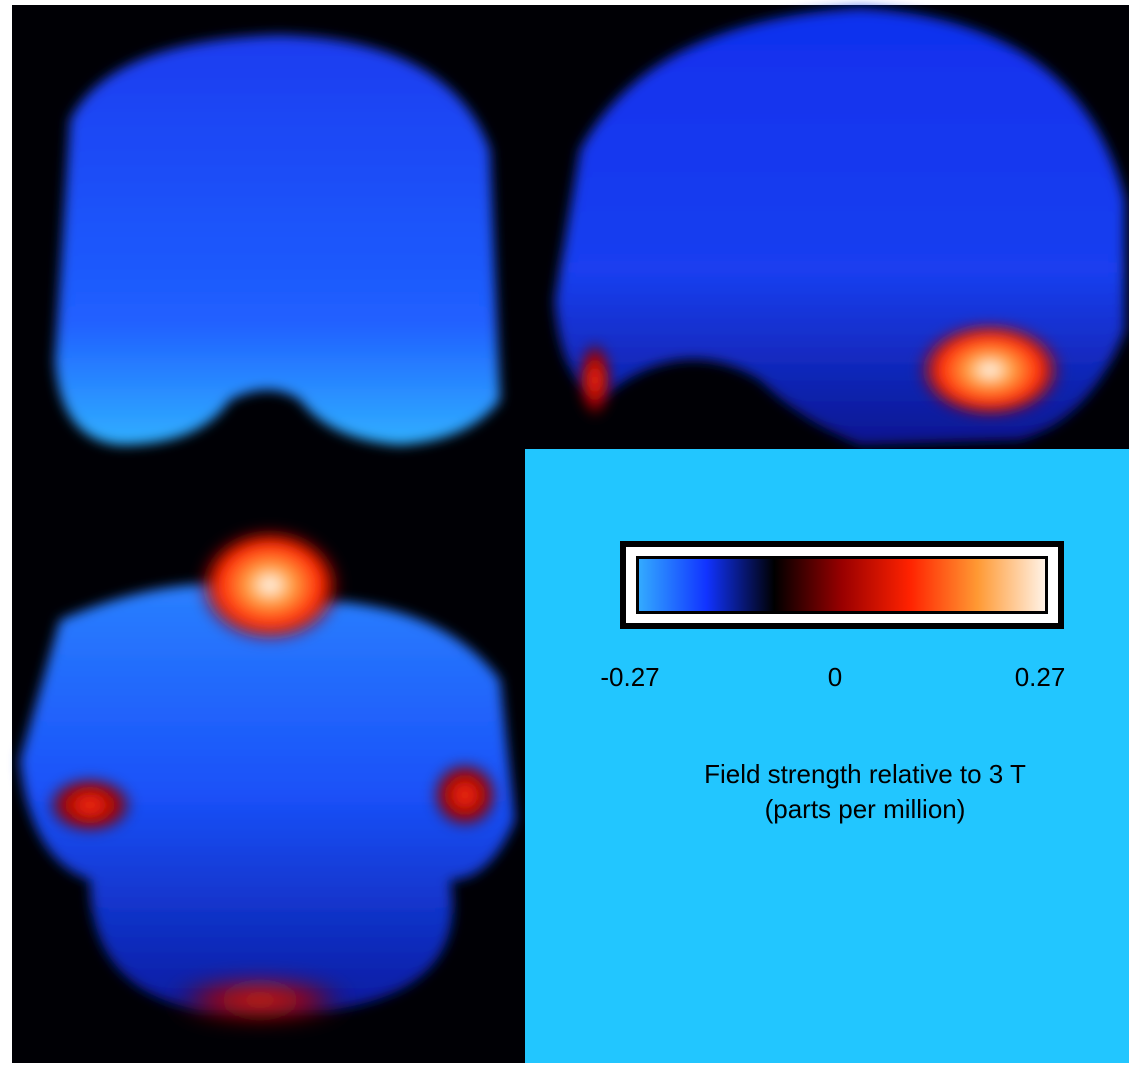 This screenshot has width=1129, height=1068. I want to click on colorbar, so click(842, 585).